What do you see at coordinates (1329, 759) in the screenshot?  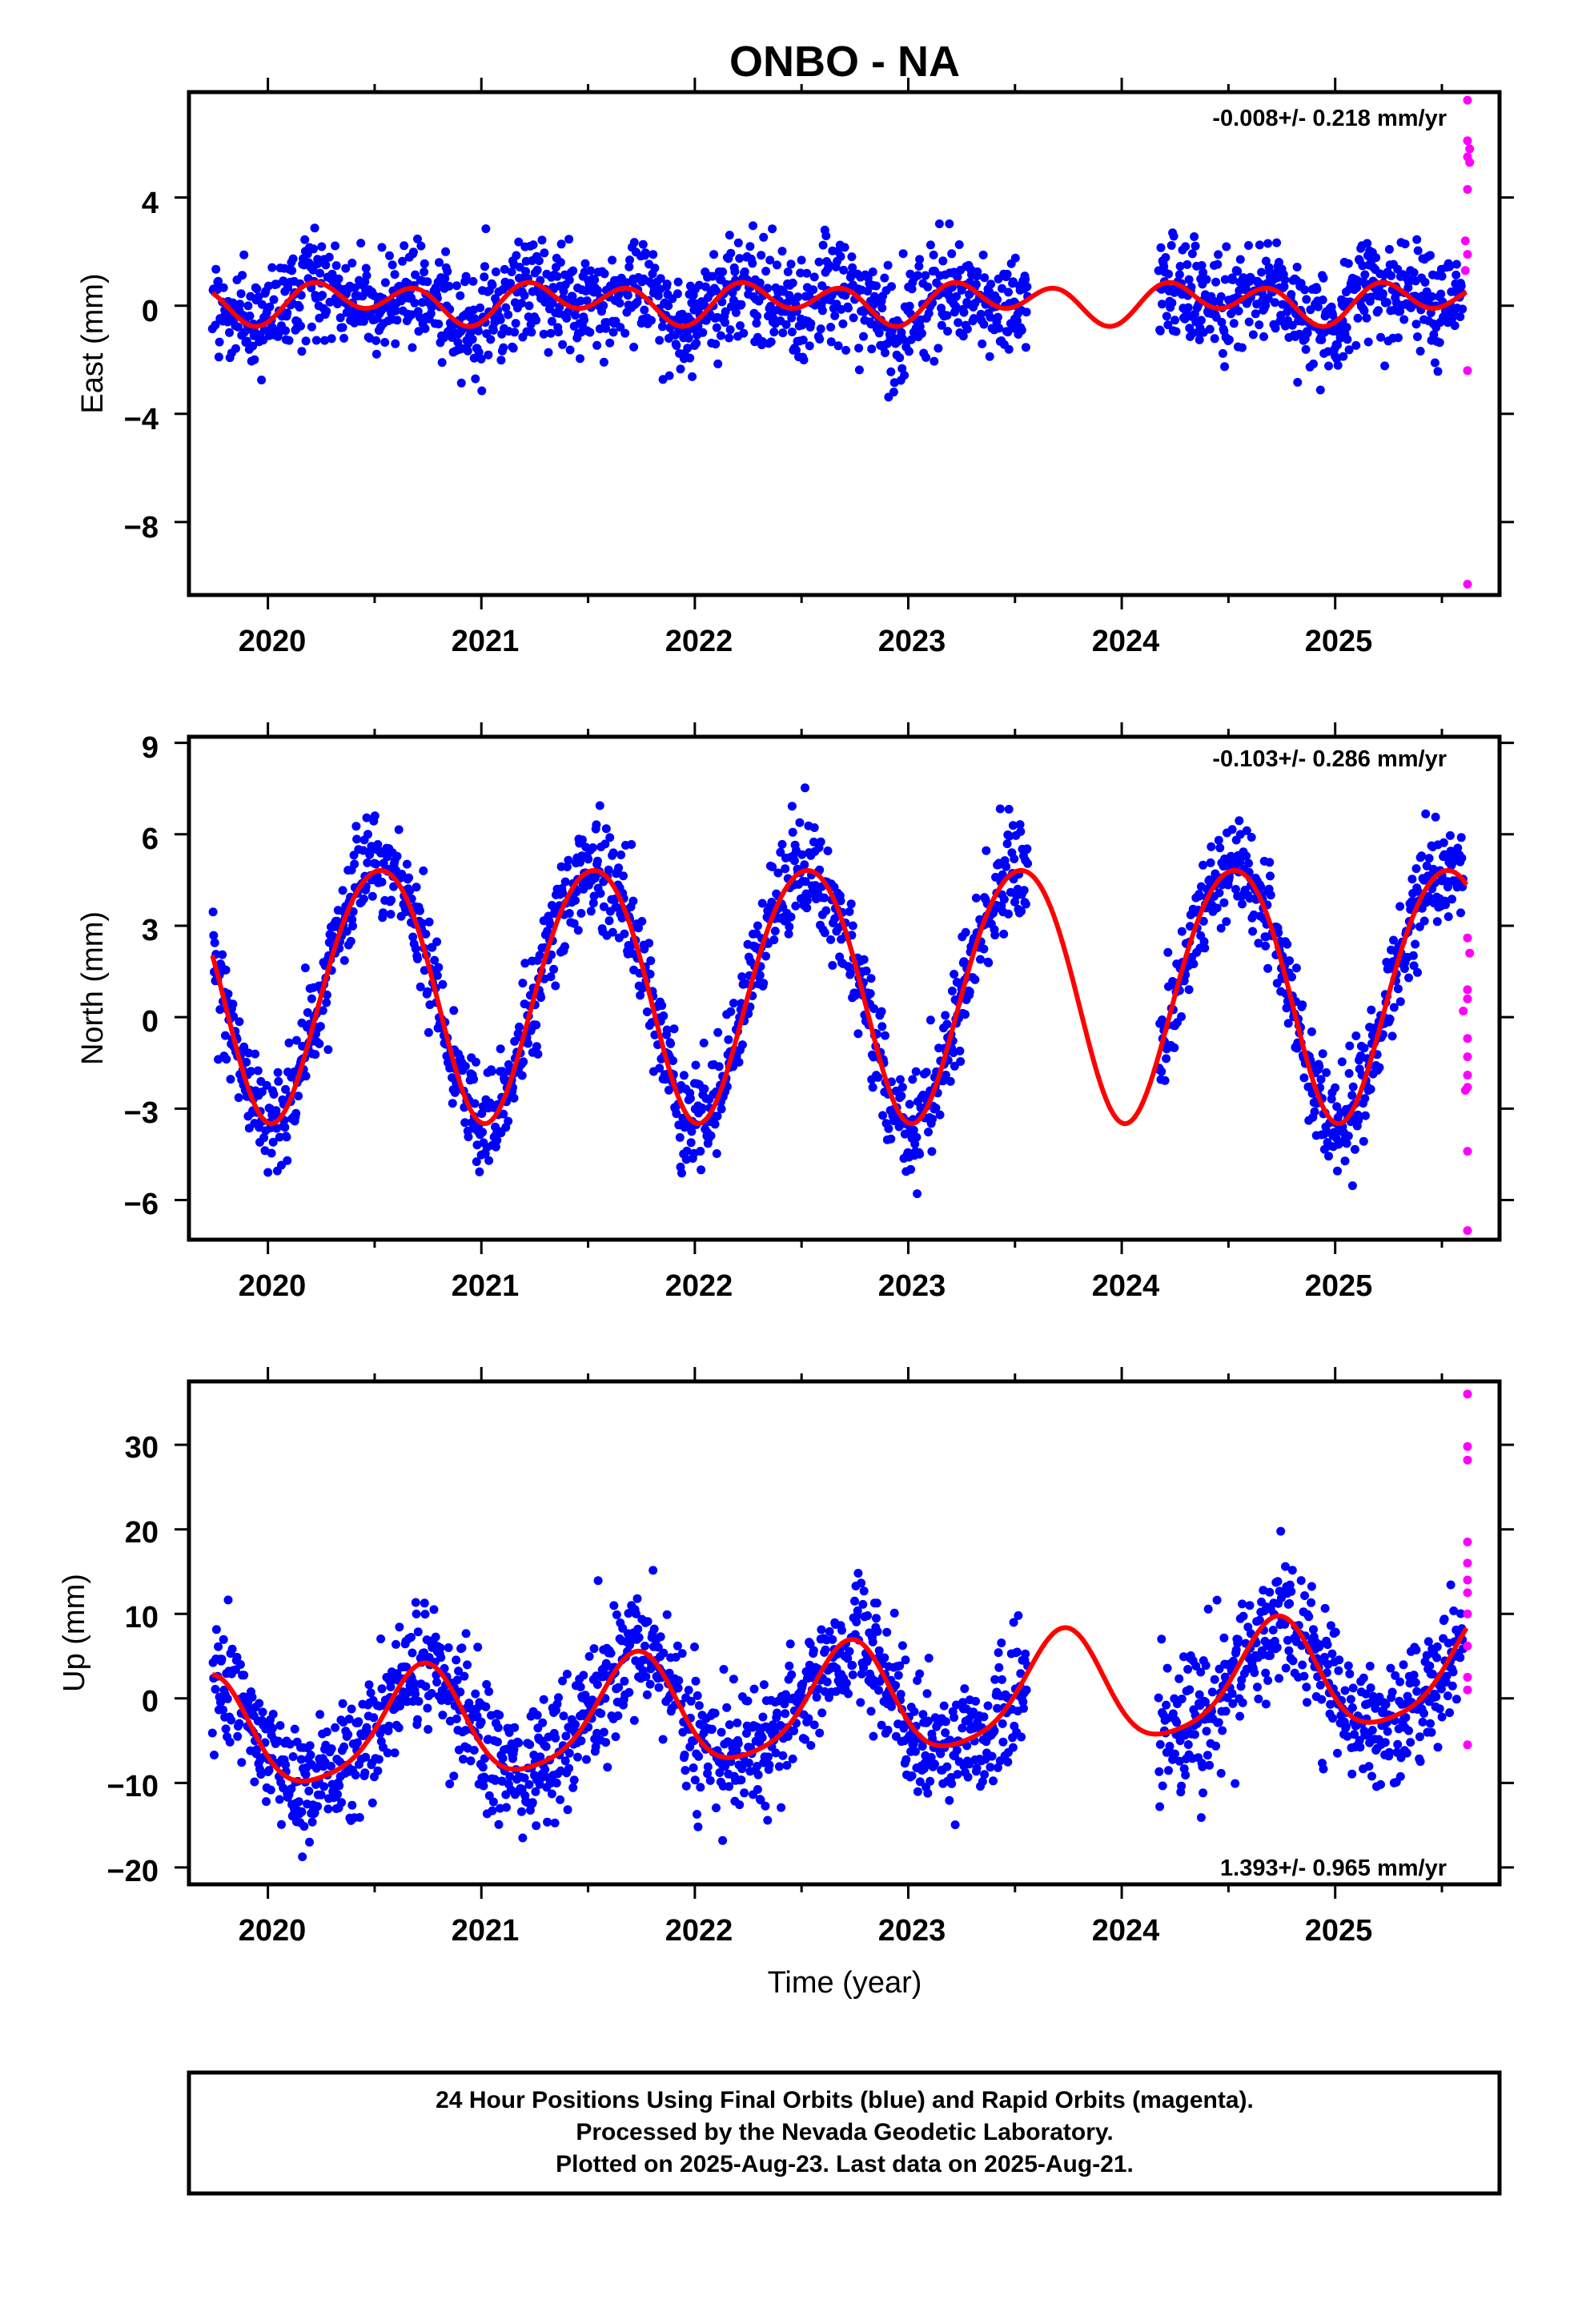 I see `north-rate-label: -0.103+/- 0.286 mm/yr` at bounding box center [1329, 759].